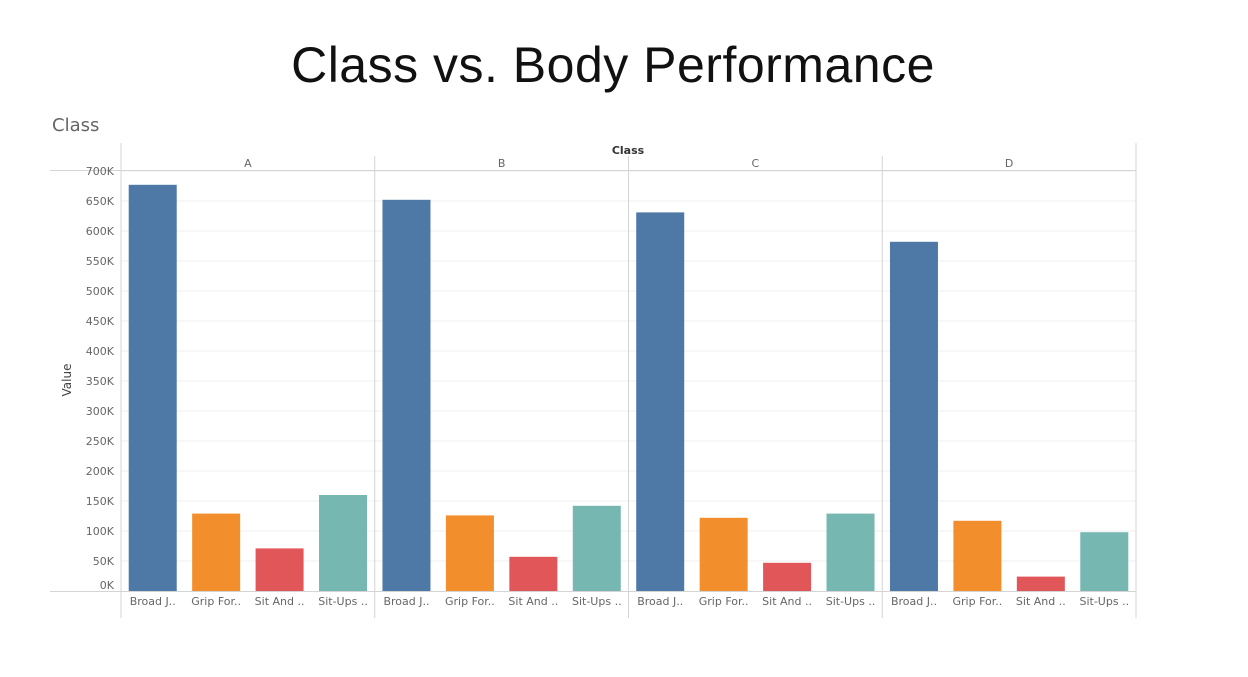 This screenshot has height=677, width=1248. I want to click on y-tick-label: 600K, so click(100, 231).